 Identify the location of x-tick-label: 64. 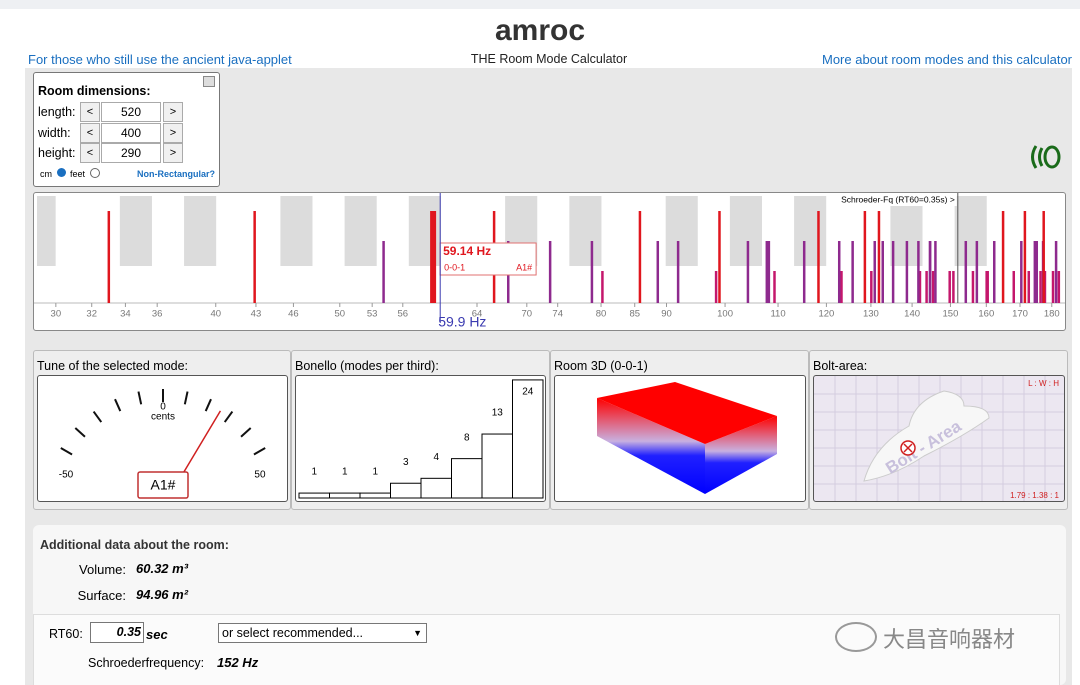
(477, 314).